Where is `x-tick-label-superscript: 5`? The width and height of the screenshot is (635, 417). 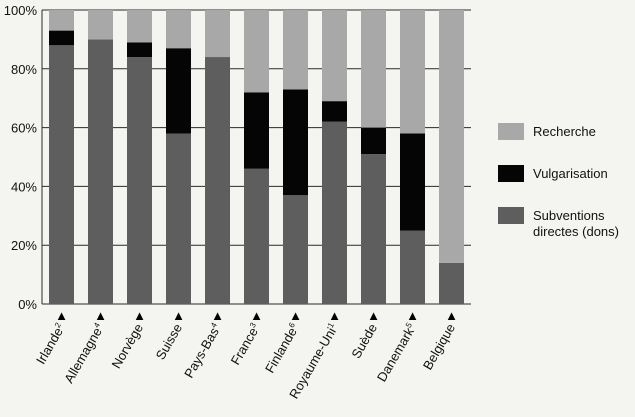
x-tick-label-superscript: 5 is located at coordinates (409, 325).